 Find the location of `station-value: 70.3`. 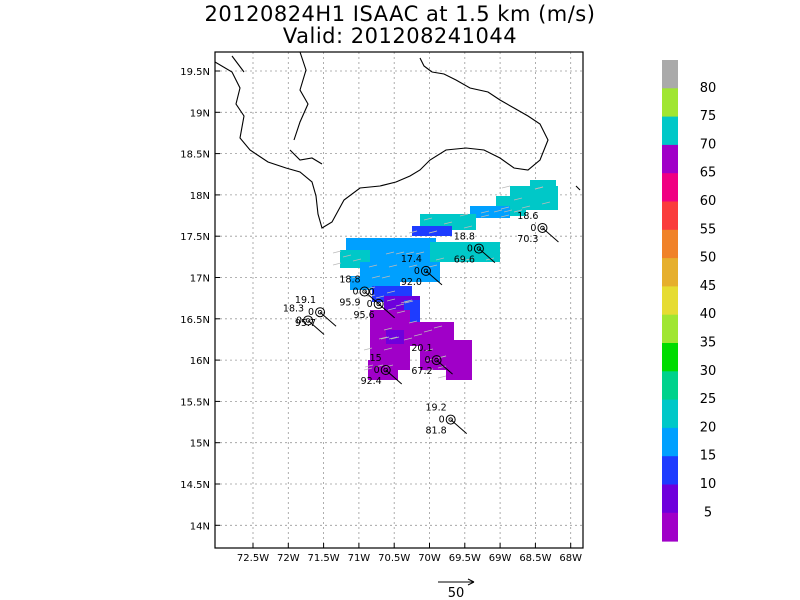

station-value: 70.3 is located at coordinates (527, 239).